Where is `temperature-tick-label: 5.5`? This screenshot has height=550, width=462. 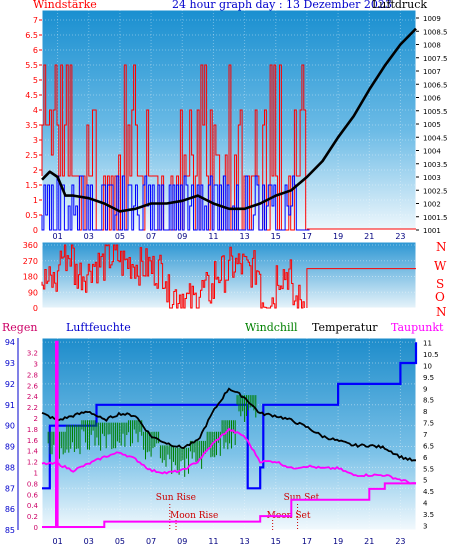 temperature-tick-label: 5.5 is located at coordinates (428, 469).